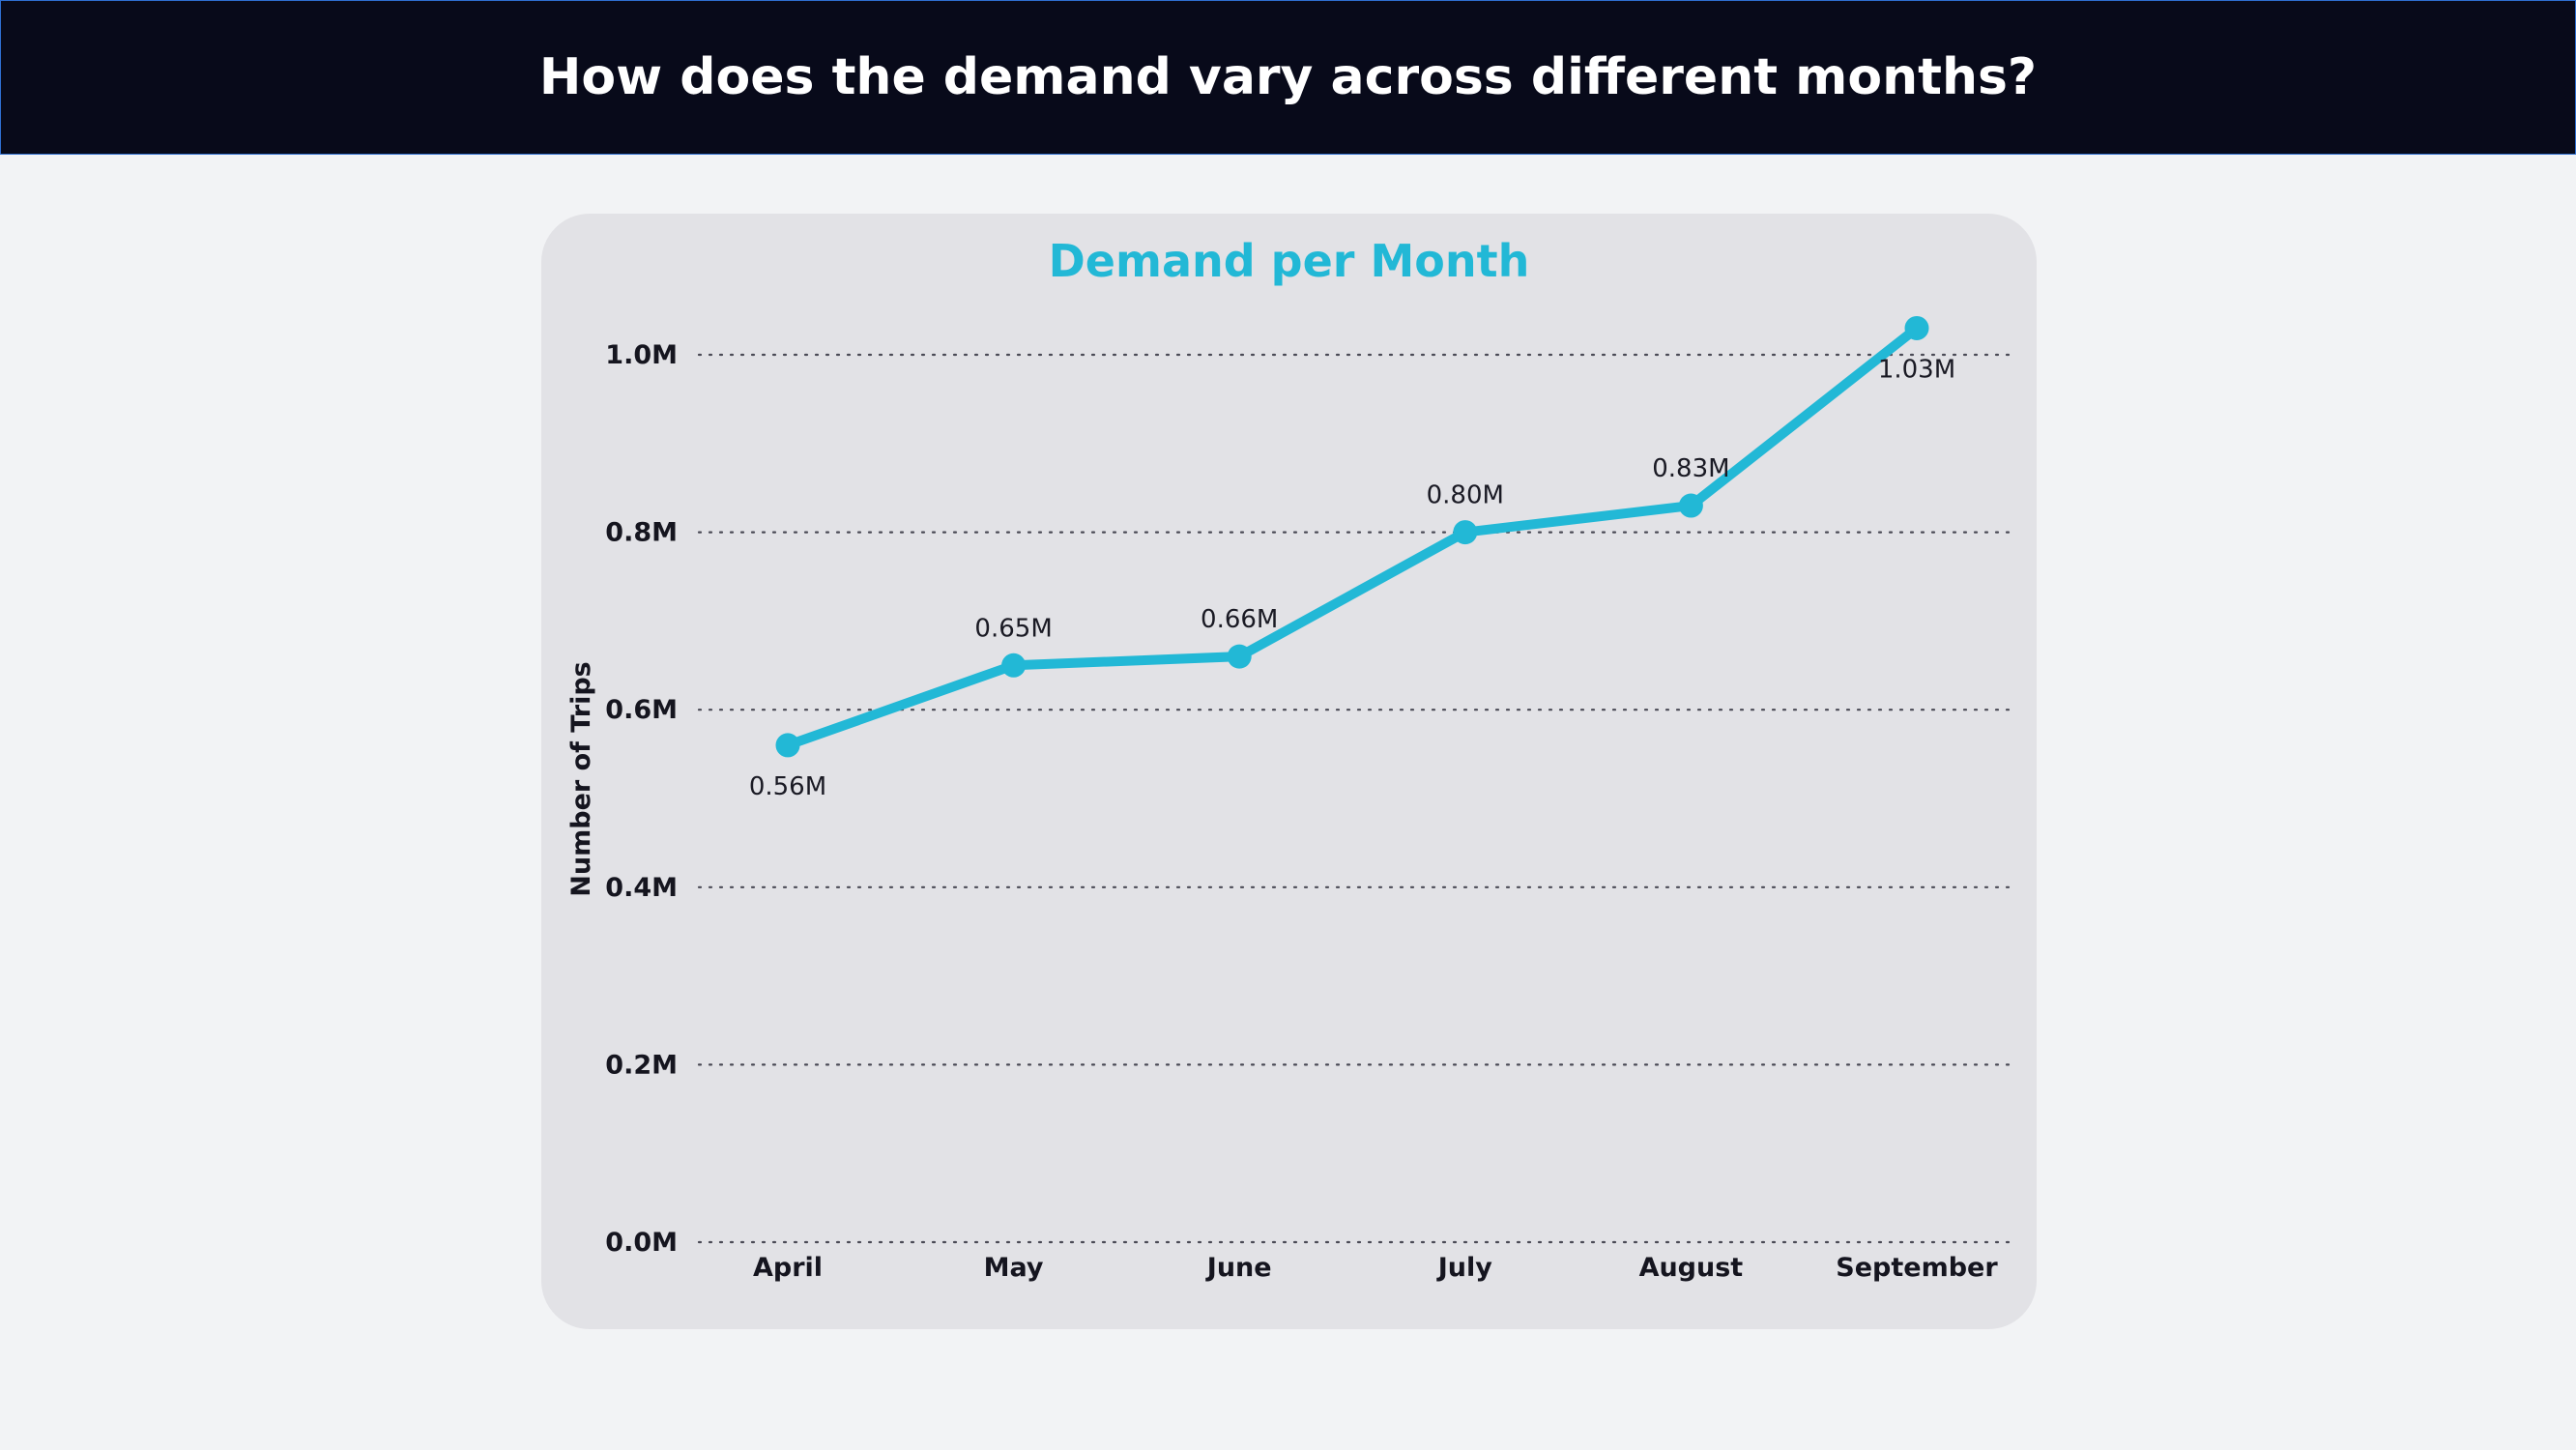 The height and width of the screenshot is (1450, 2576). Describe the element at coordinates (642, 799) in the screenshot. I see `y-axis-ticks: 0.0M 0.2M 0.4M 0.6M 0.8M 1.0M` at that location.